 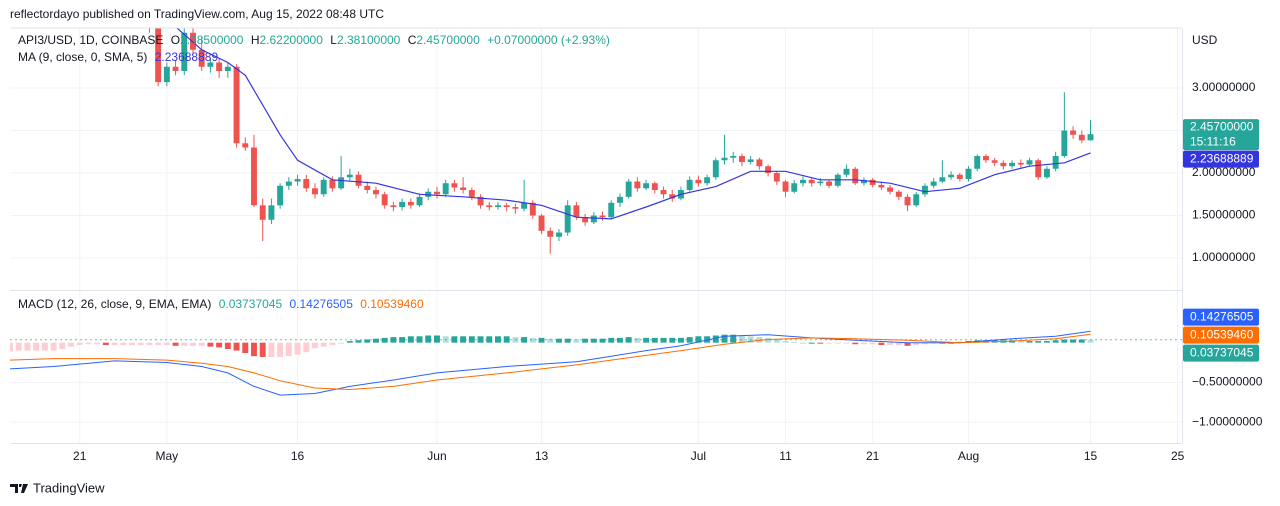 What do you see at coordinates (19, 488) in the screenshot?
I see `brand-logo` at bounding box center [19, 488].